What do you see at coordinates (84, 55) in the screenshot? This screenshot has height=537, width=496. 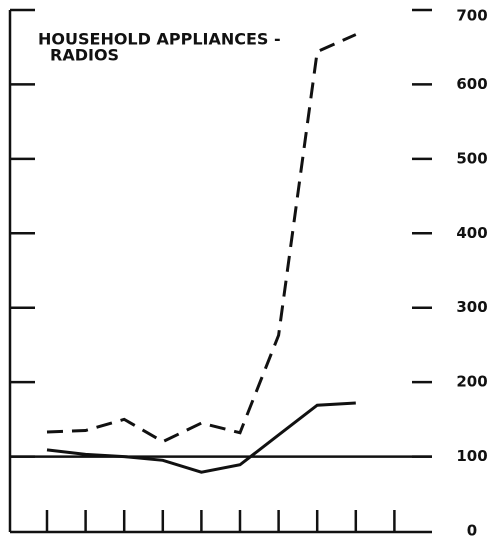 I see `chart-subtitle: RADIOS` at bounding box center [84, 55].